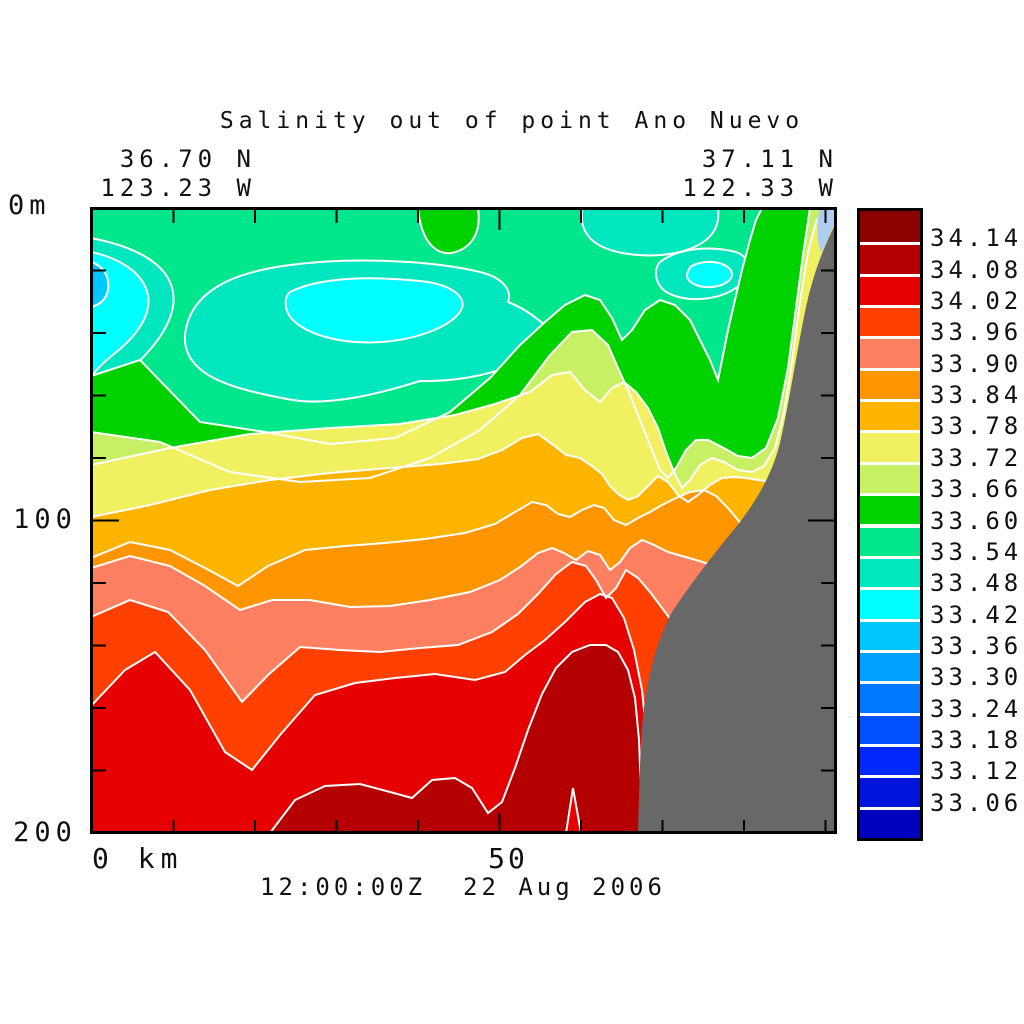 This screenshot has height=1024, width=1024. Describe the element at coordinates (976, 395) in the screenshot. I see `colorbar-label: 33.84` at that location.